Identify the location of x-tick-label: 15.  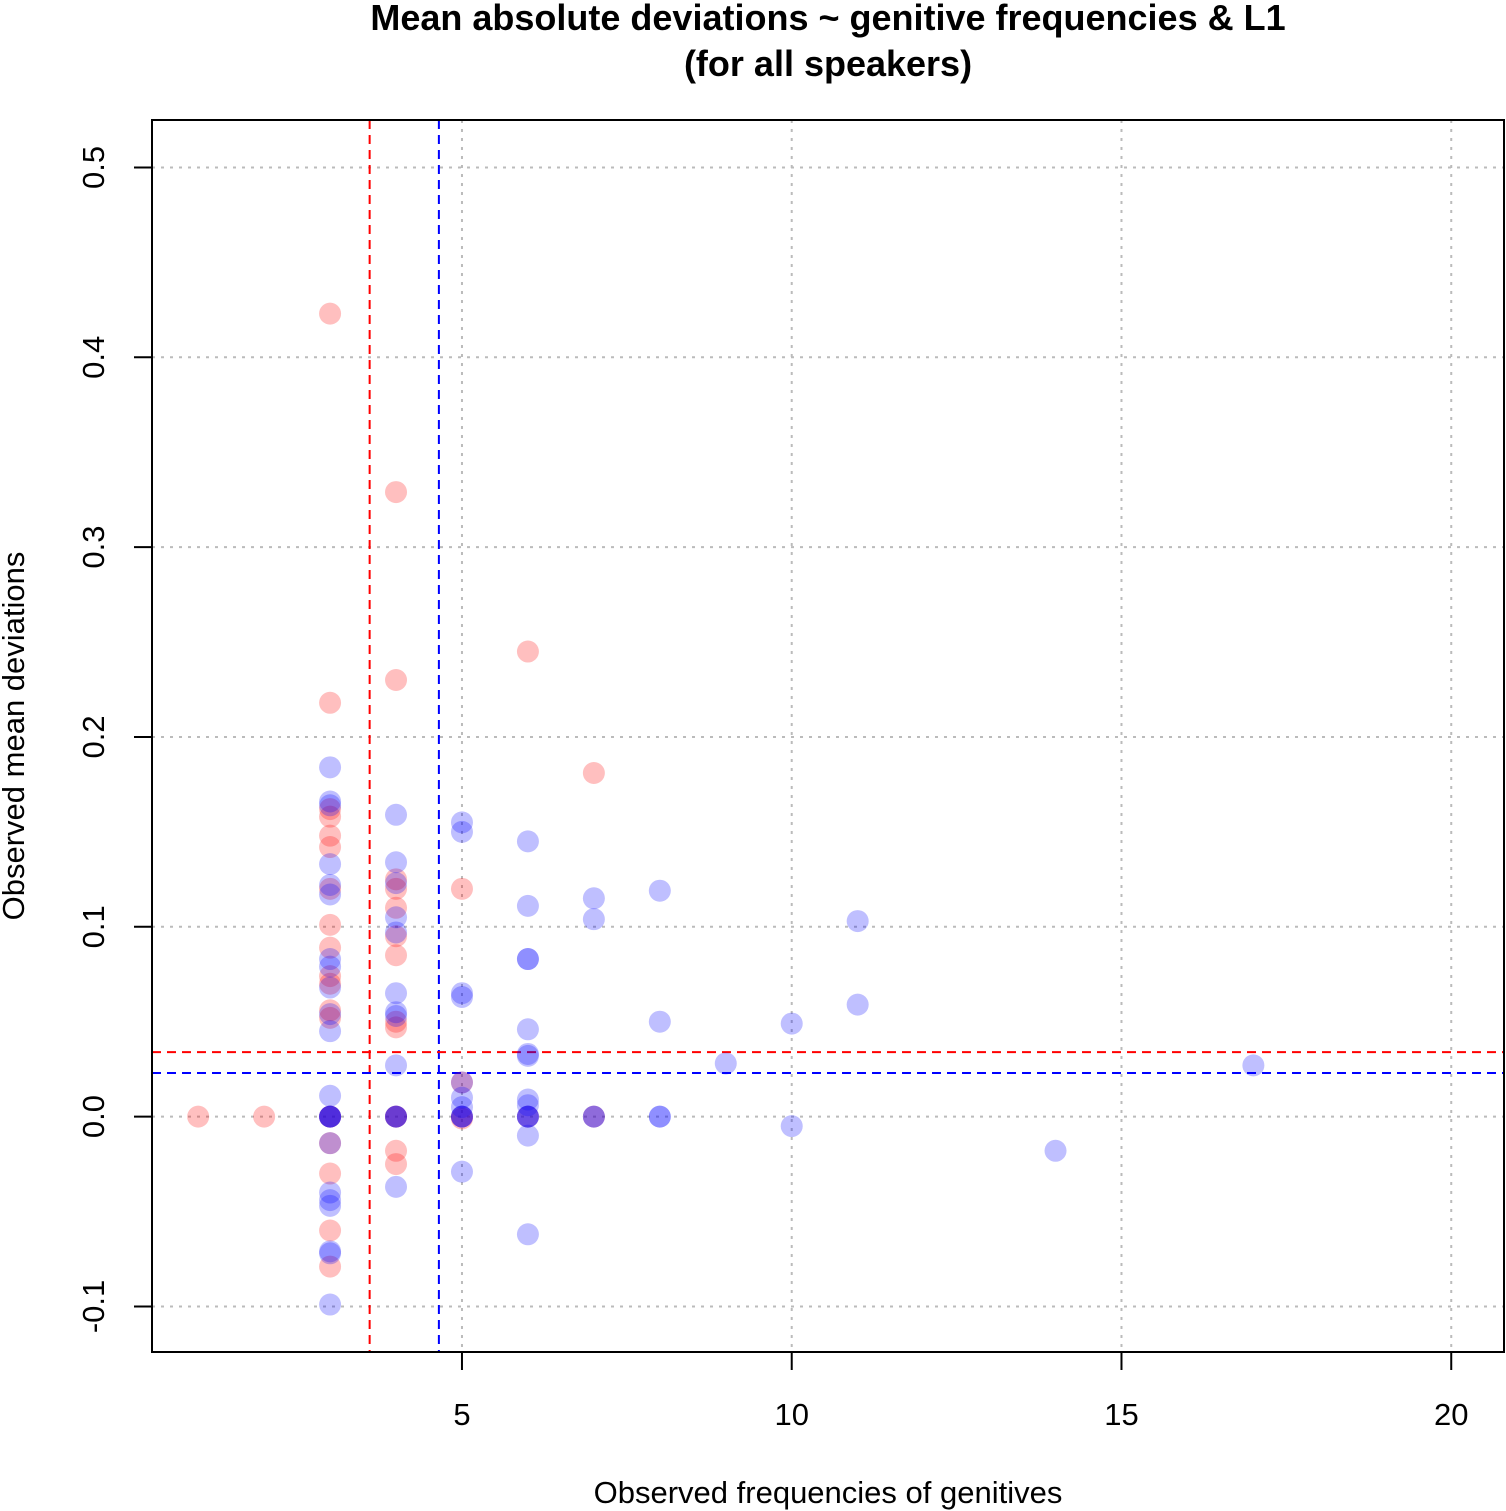
(1121, 1414).